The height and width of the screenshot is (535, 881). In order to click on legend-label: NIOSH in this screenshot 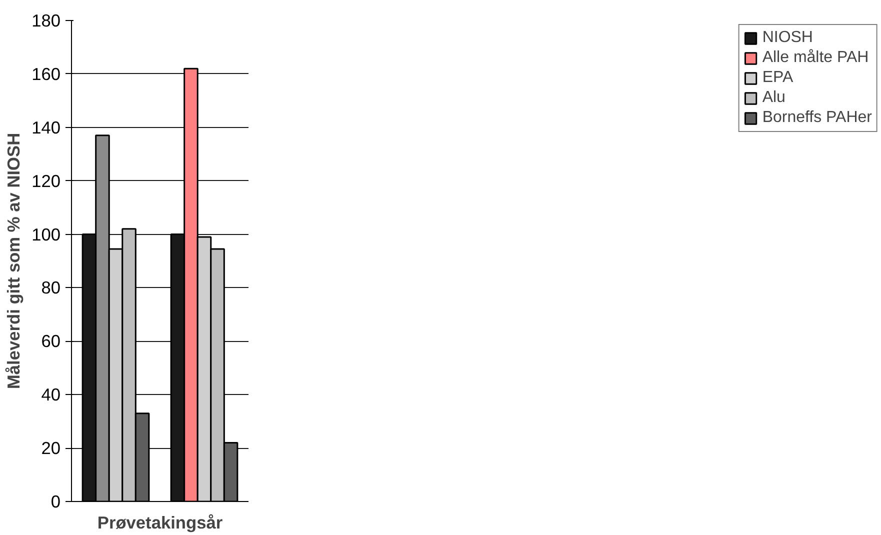, I will do `click(787, 38)`.